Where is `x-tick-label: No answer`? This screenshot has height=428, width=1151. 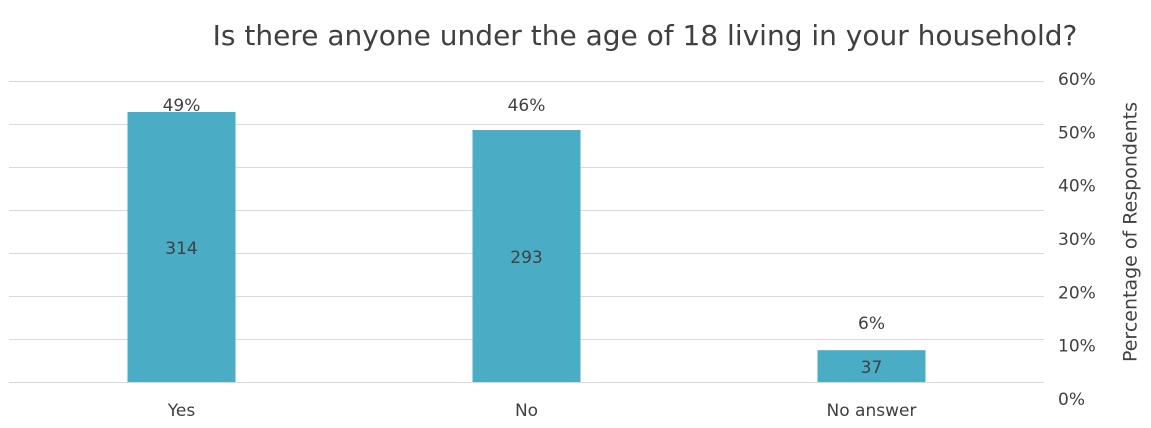
x-tick-label: No answer is located at coordinates (872, 411).